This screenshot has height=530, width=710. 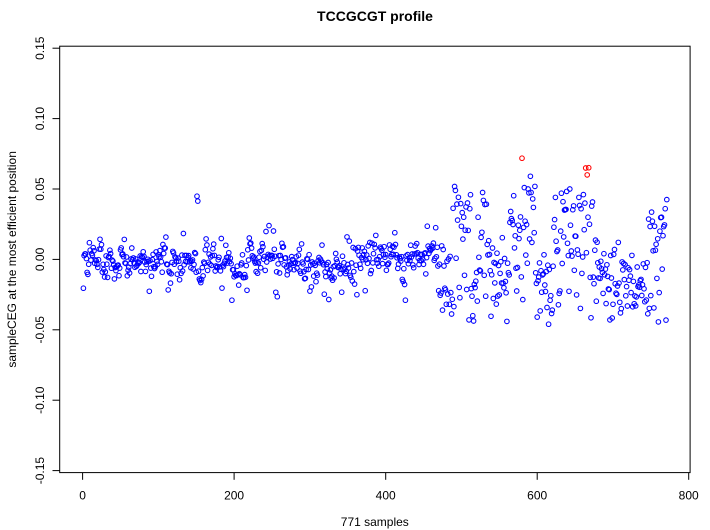 What do you see at coordinates (537, 495) in the screenshot?
I see `svg-text: 600` at bounding box center [537, 495].